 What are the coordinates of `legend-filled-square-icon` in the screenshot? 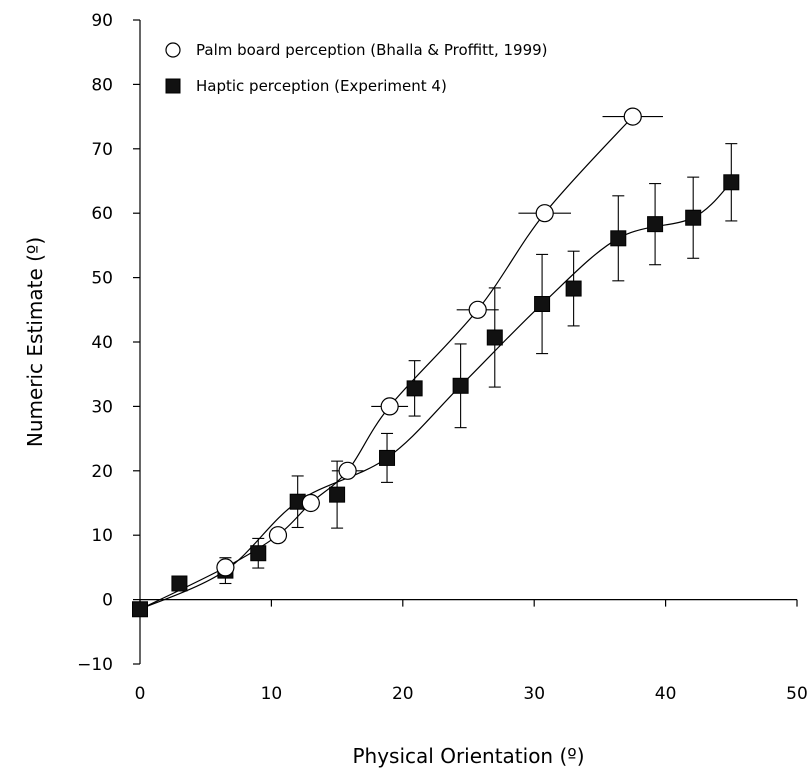 It's located at (173, 86).